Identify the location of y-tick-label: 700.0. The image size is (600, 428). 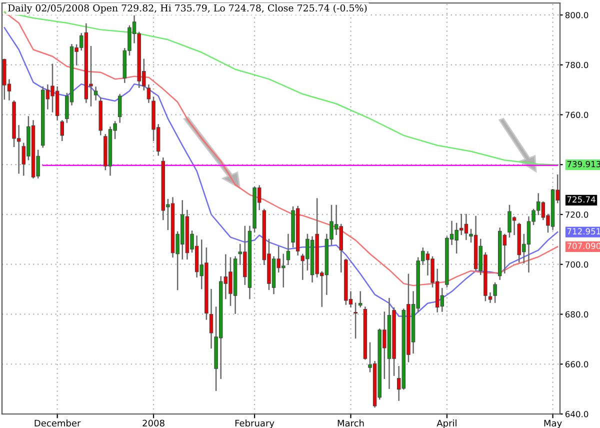
(577, 264).